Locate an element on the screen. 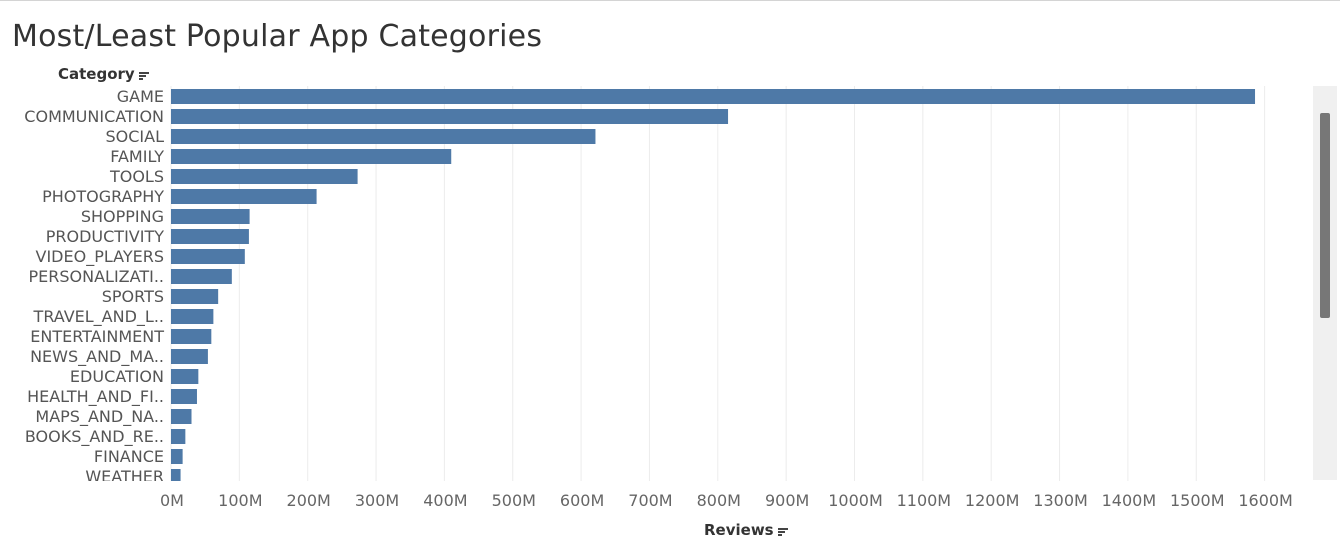  category-label: WEATHER is located at coordinates (124, 476).